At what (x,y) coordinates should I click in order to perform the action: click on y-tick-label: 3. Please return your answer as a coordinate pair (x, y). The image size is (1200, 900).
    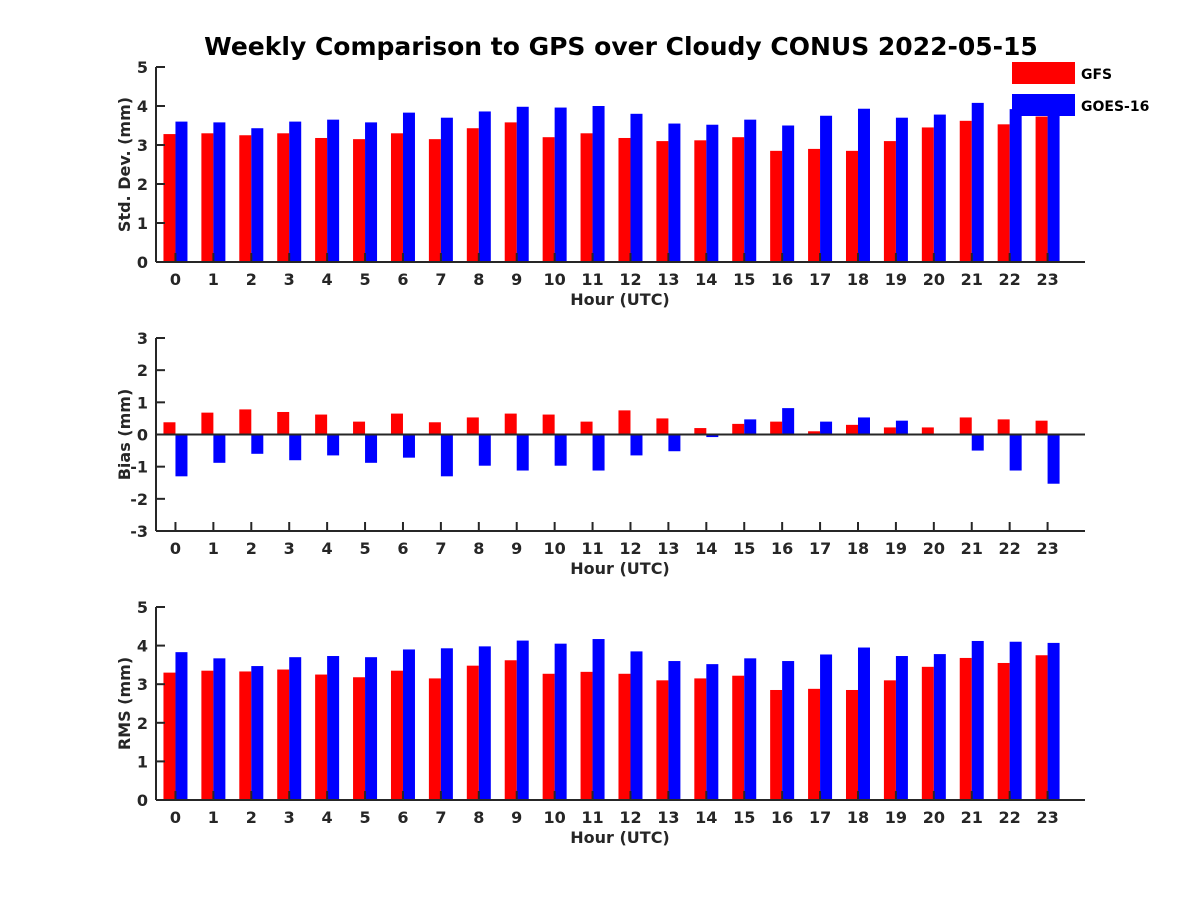
    Looking at the image, I should click on (142, 684).